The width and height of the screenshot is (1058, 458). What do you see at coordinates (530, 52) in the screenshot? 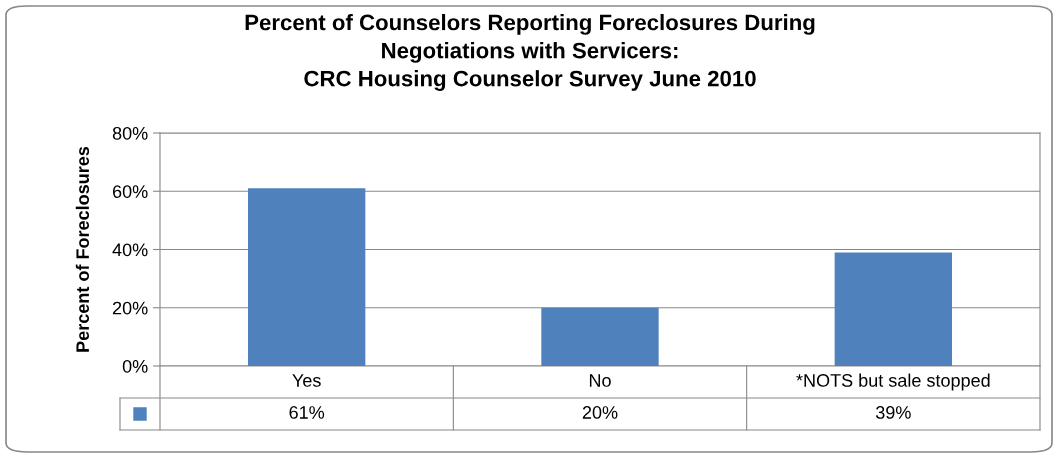
I see `chart-title: Percent of Counselors Reporting Foreclosures During Negotiations with Servicers: CRC Housing Counselor Survey June 2010` at bounding box center [530, 52].